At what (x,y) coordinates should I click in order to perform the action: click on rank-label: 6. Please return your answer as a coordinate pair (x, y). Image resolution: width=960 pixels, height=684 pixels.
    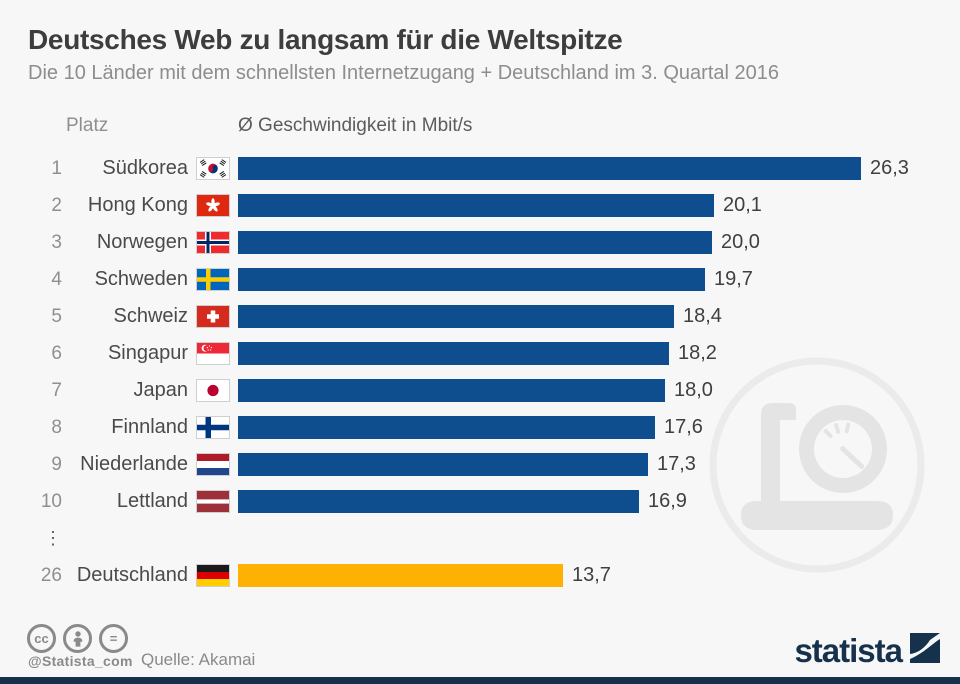
    Looking at the image, I should click on (56, 353).